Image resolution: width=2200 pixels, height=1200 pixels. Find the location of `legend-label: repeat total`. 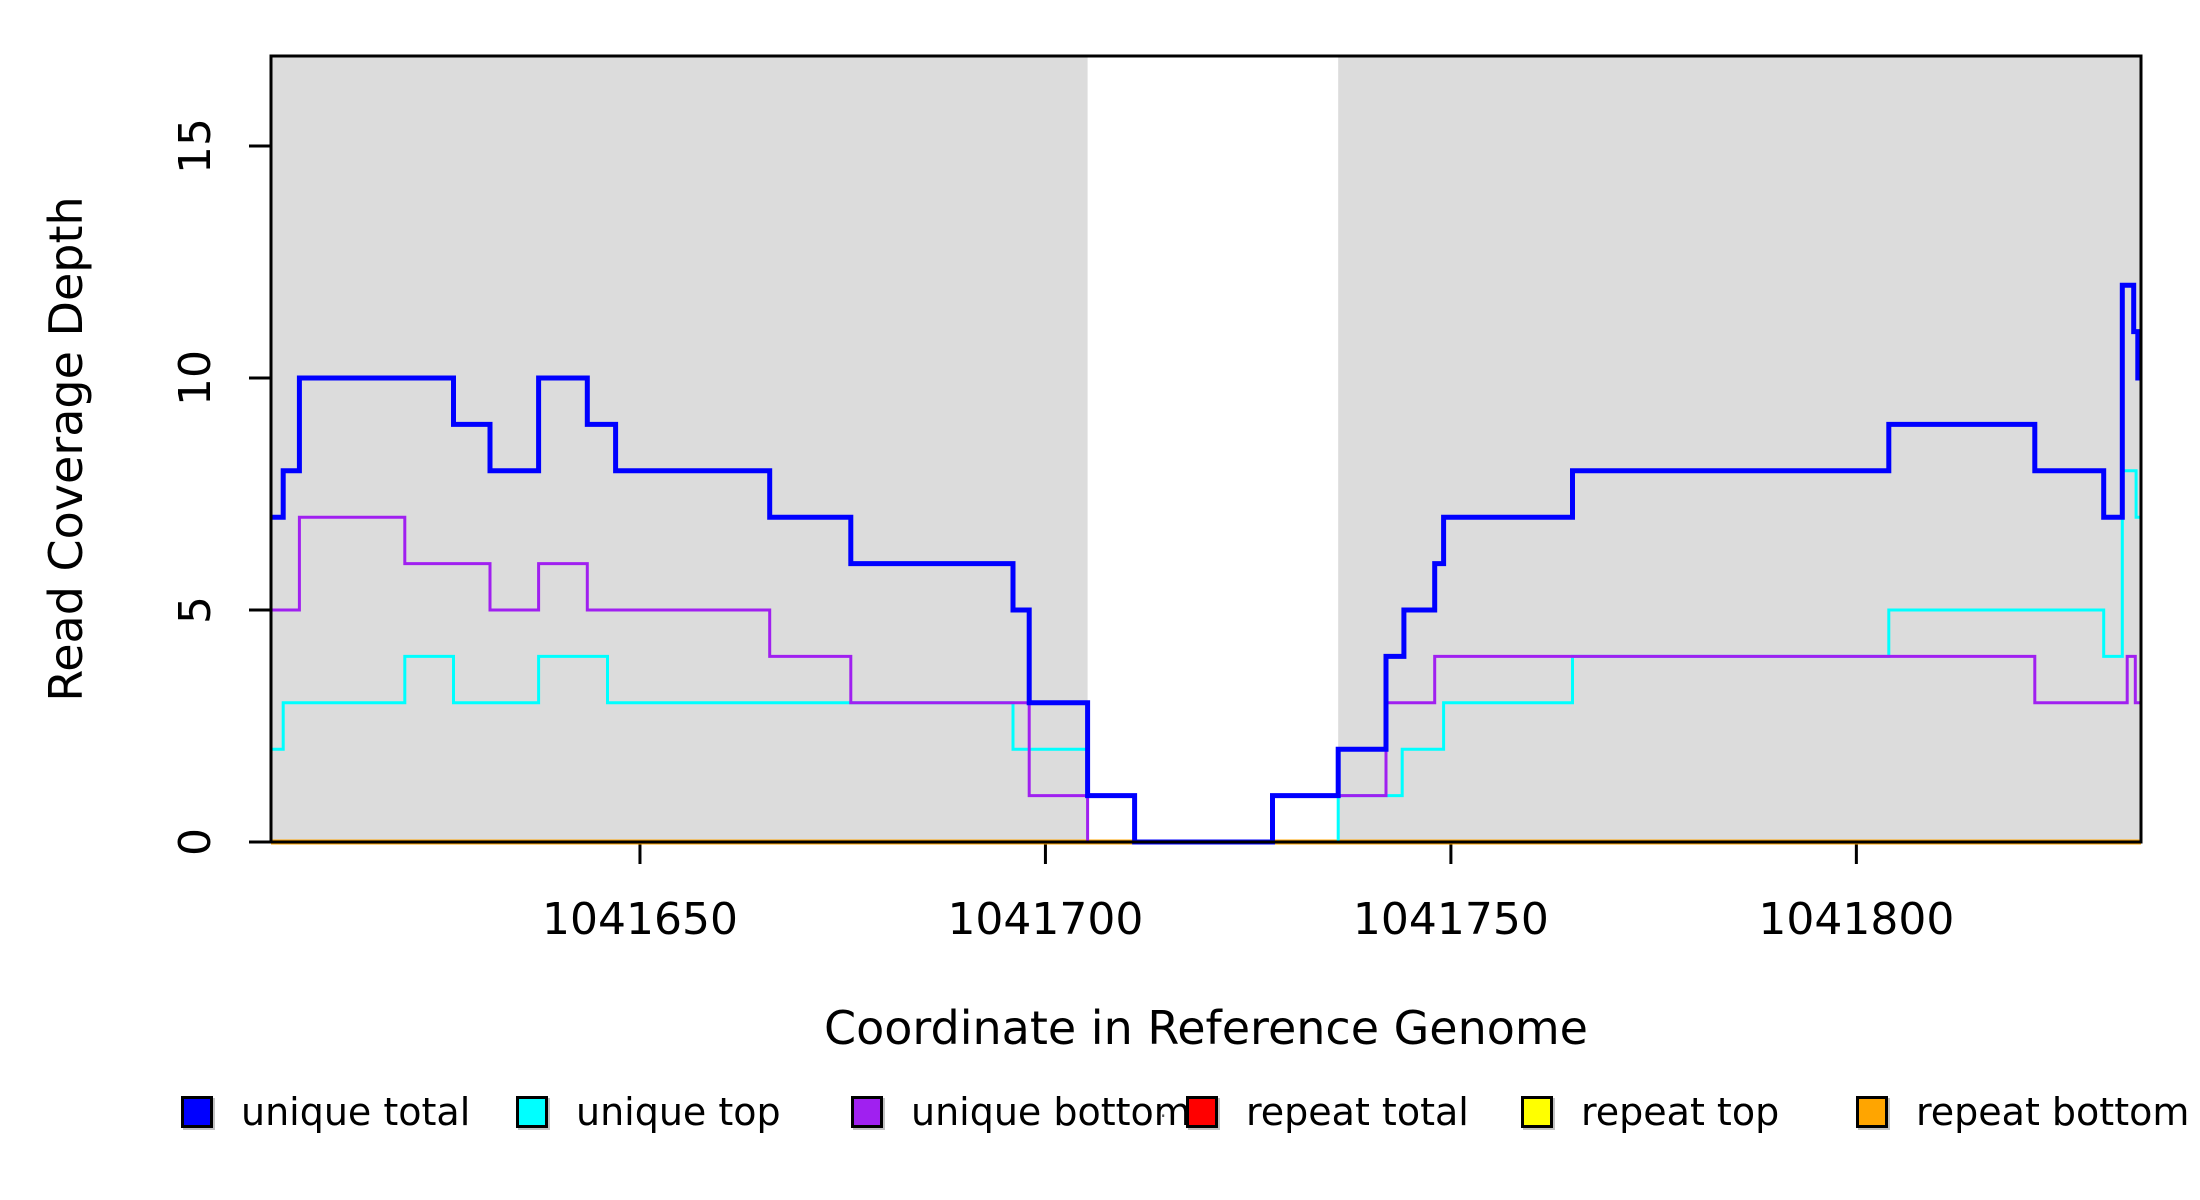

legend-label: repeat total is located at coordinates (1357, 1112).